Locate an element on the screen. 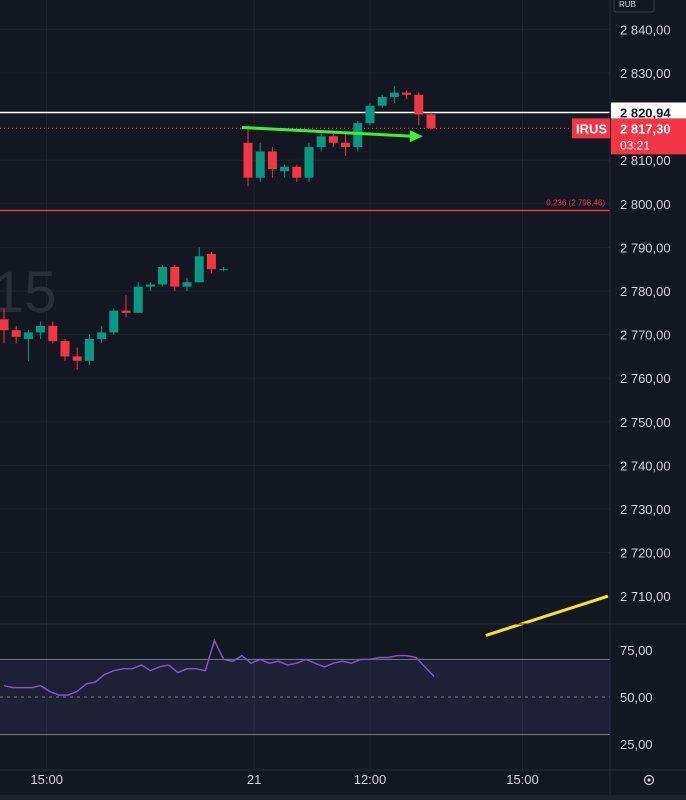 Image resolution: width=686 pixels, height=800 pixels. currency-badge-box is located at coordinates (634, 6).